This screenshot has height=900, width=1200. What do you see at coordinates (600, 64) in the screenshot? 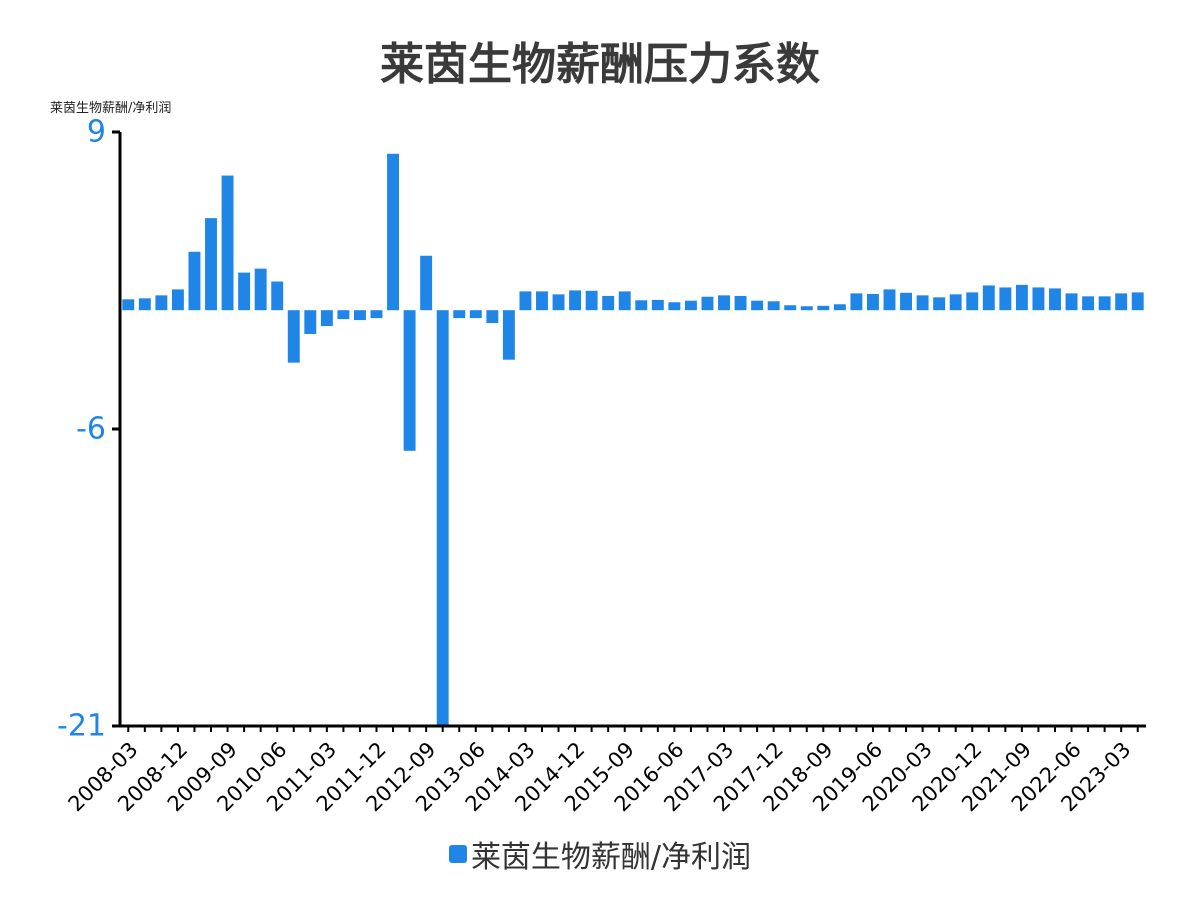
I see `chart-title: 莱茵生物薪酬压力系数` at bounding box center [600, 64].